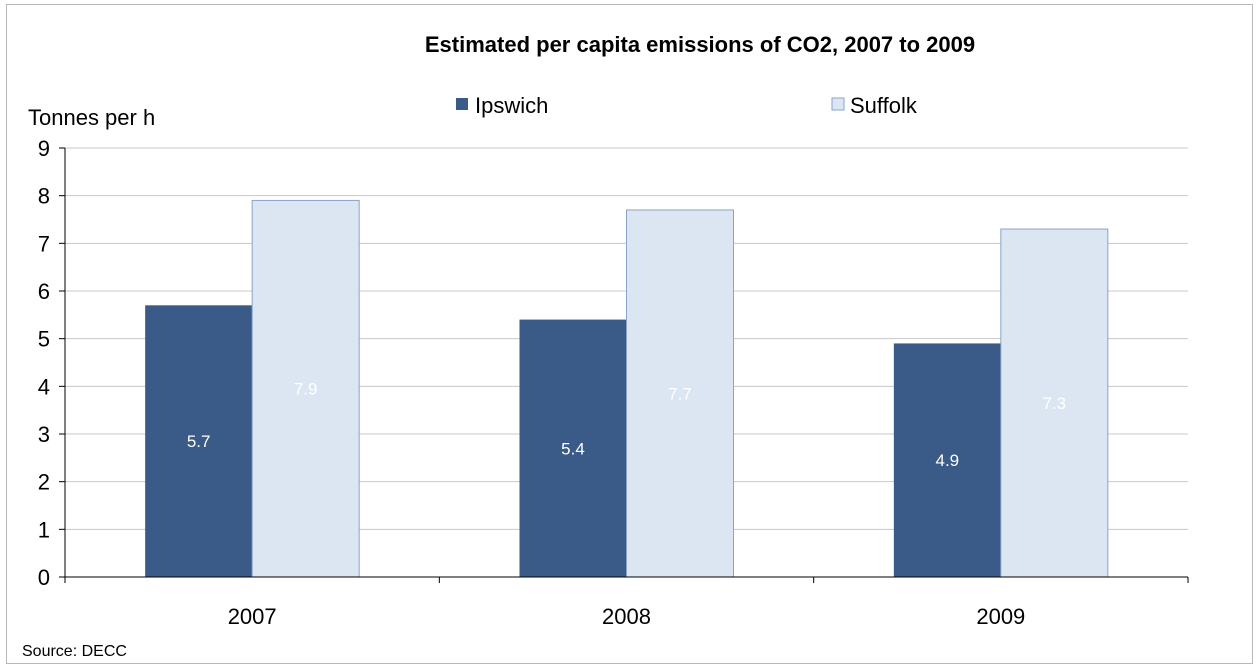  Describe the element at coordinates (44, 291) in the screenshot. I see `y-tick-label: 6` at that location.